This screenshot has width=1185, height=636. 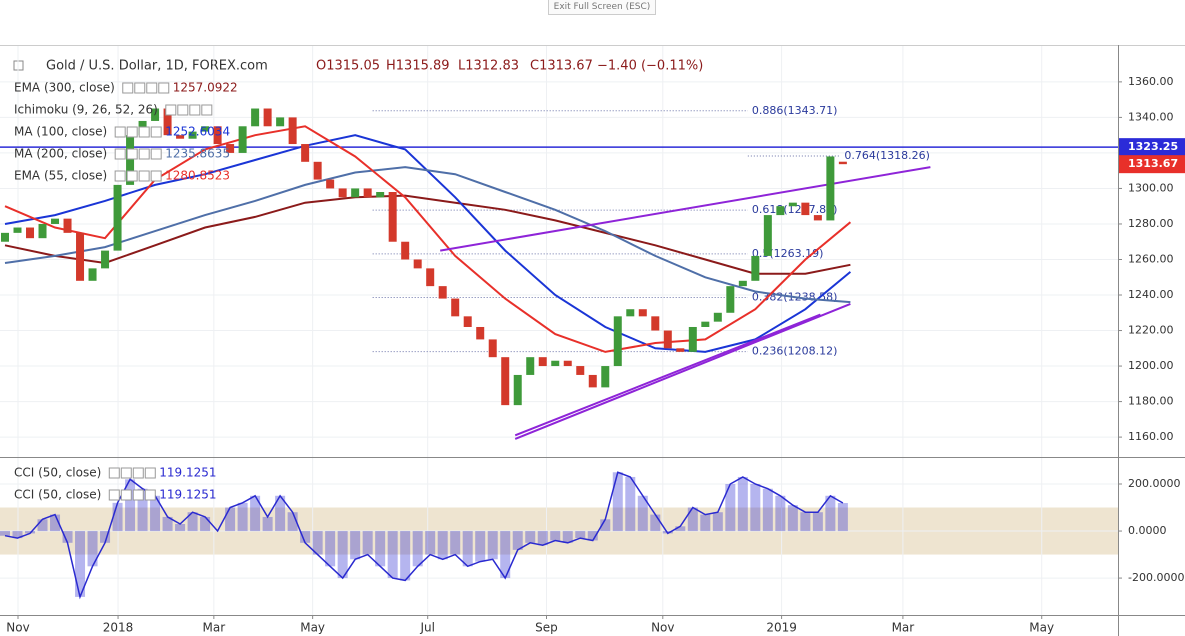 What do you see at coordinates (1151, 187) in the screenshot?
I see `y-tick-label: 1300.00` at bounding box center [1151, 187].